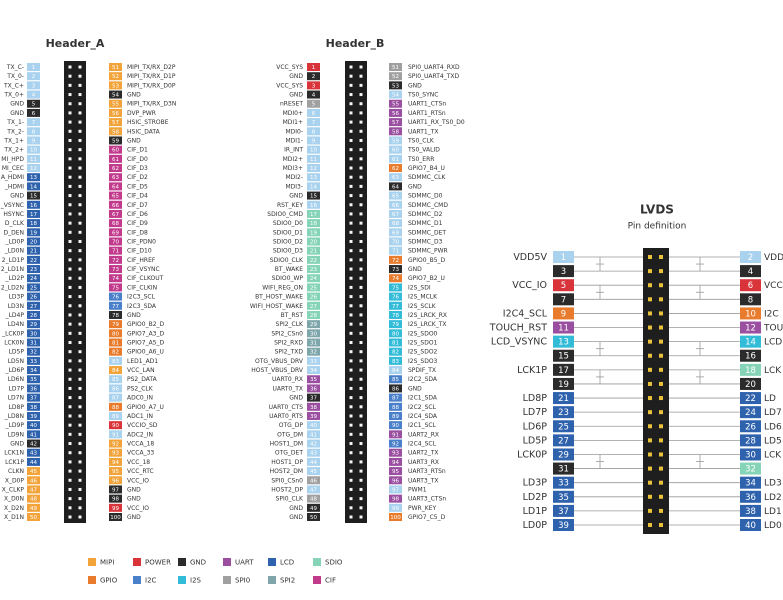  I want to click on pin-label: RST_KEY, so click(290, 205).